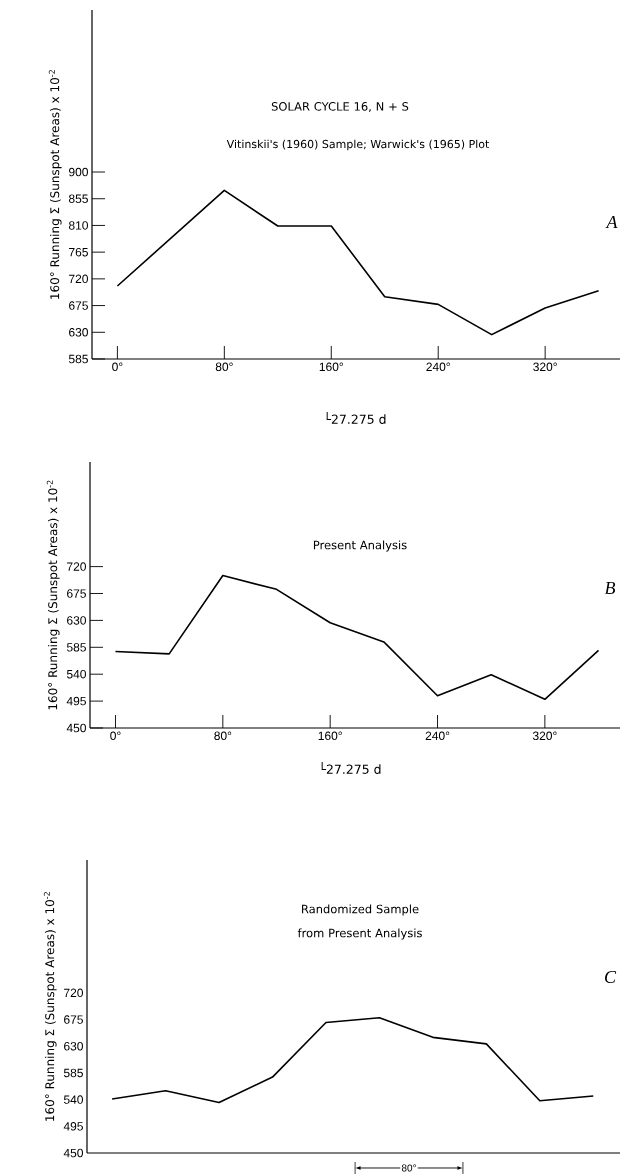 This screenshot has width=622, height=1175. I want to click on y-tick-label: 765, so click(78, 252).